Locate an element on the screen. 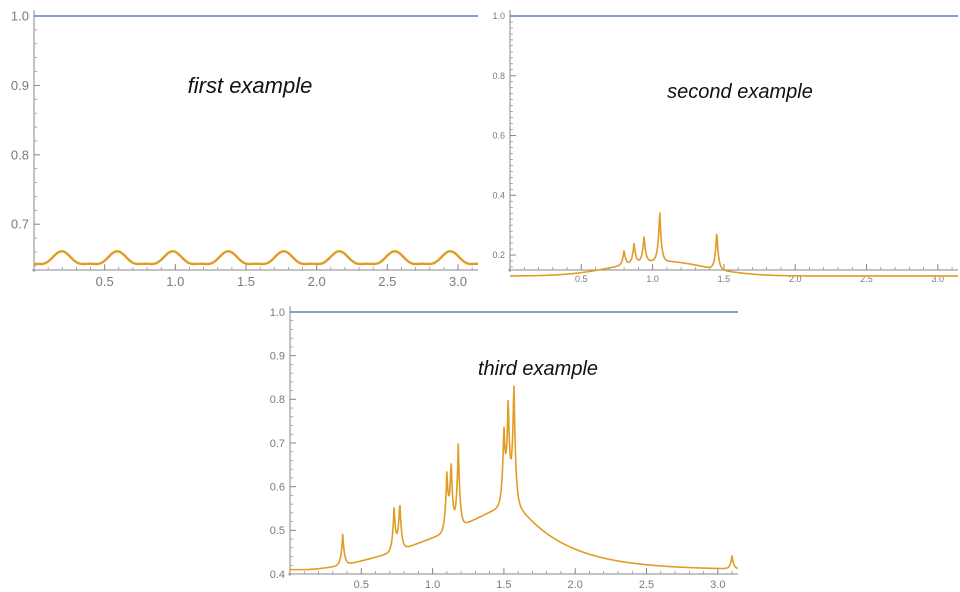  chart-annotation: second example is located at coordinates (740, 92).